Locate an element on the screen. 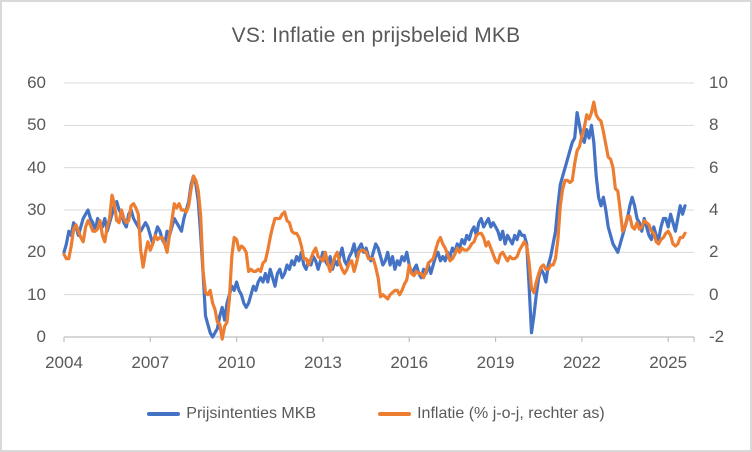  y-axis-left-tick-label: 20 is located at coordinates (36, 252).